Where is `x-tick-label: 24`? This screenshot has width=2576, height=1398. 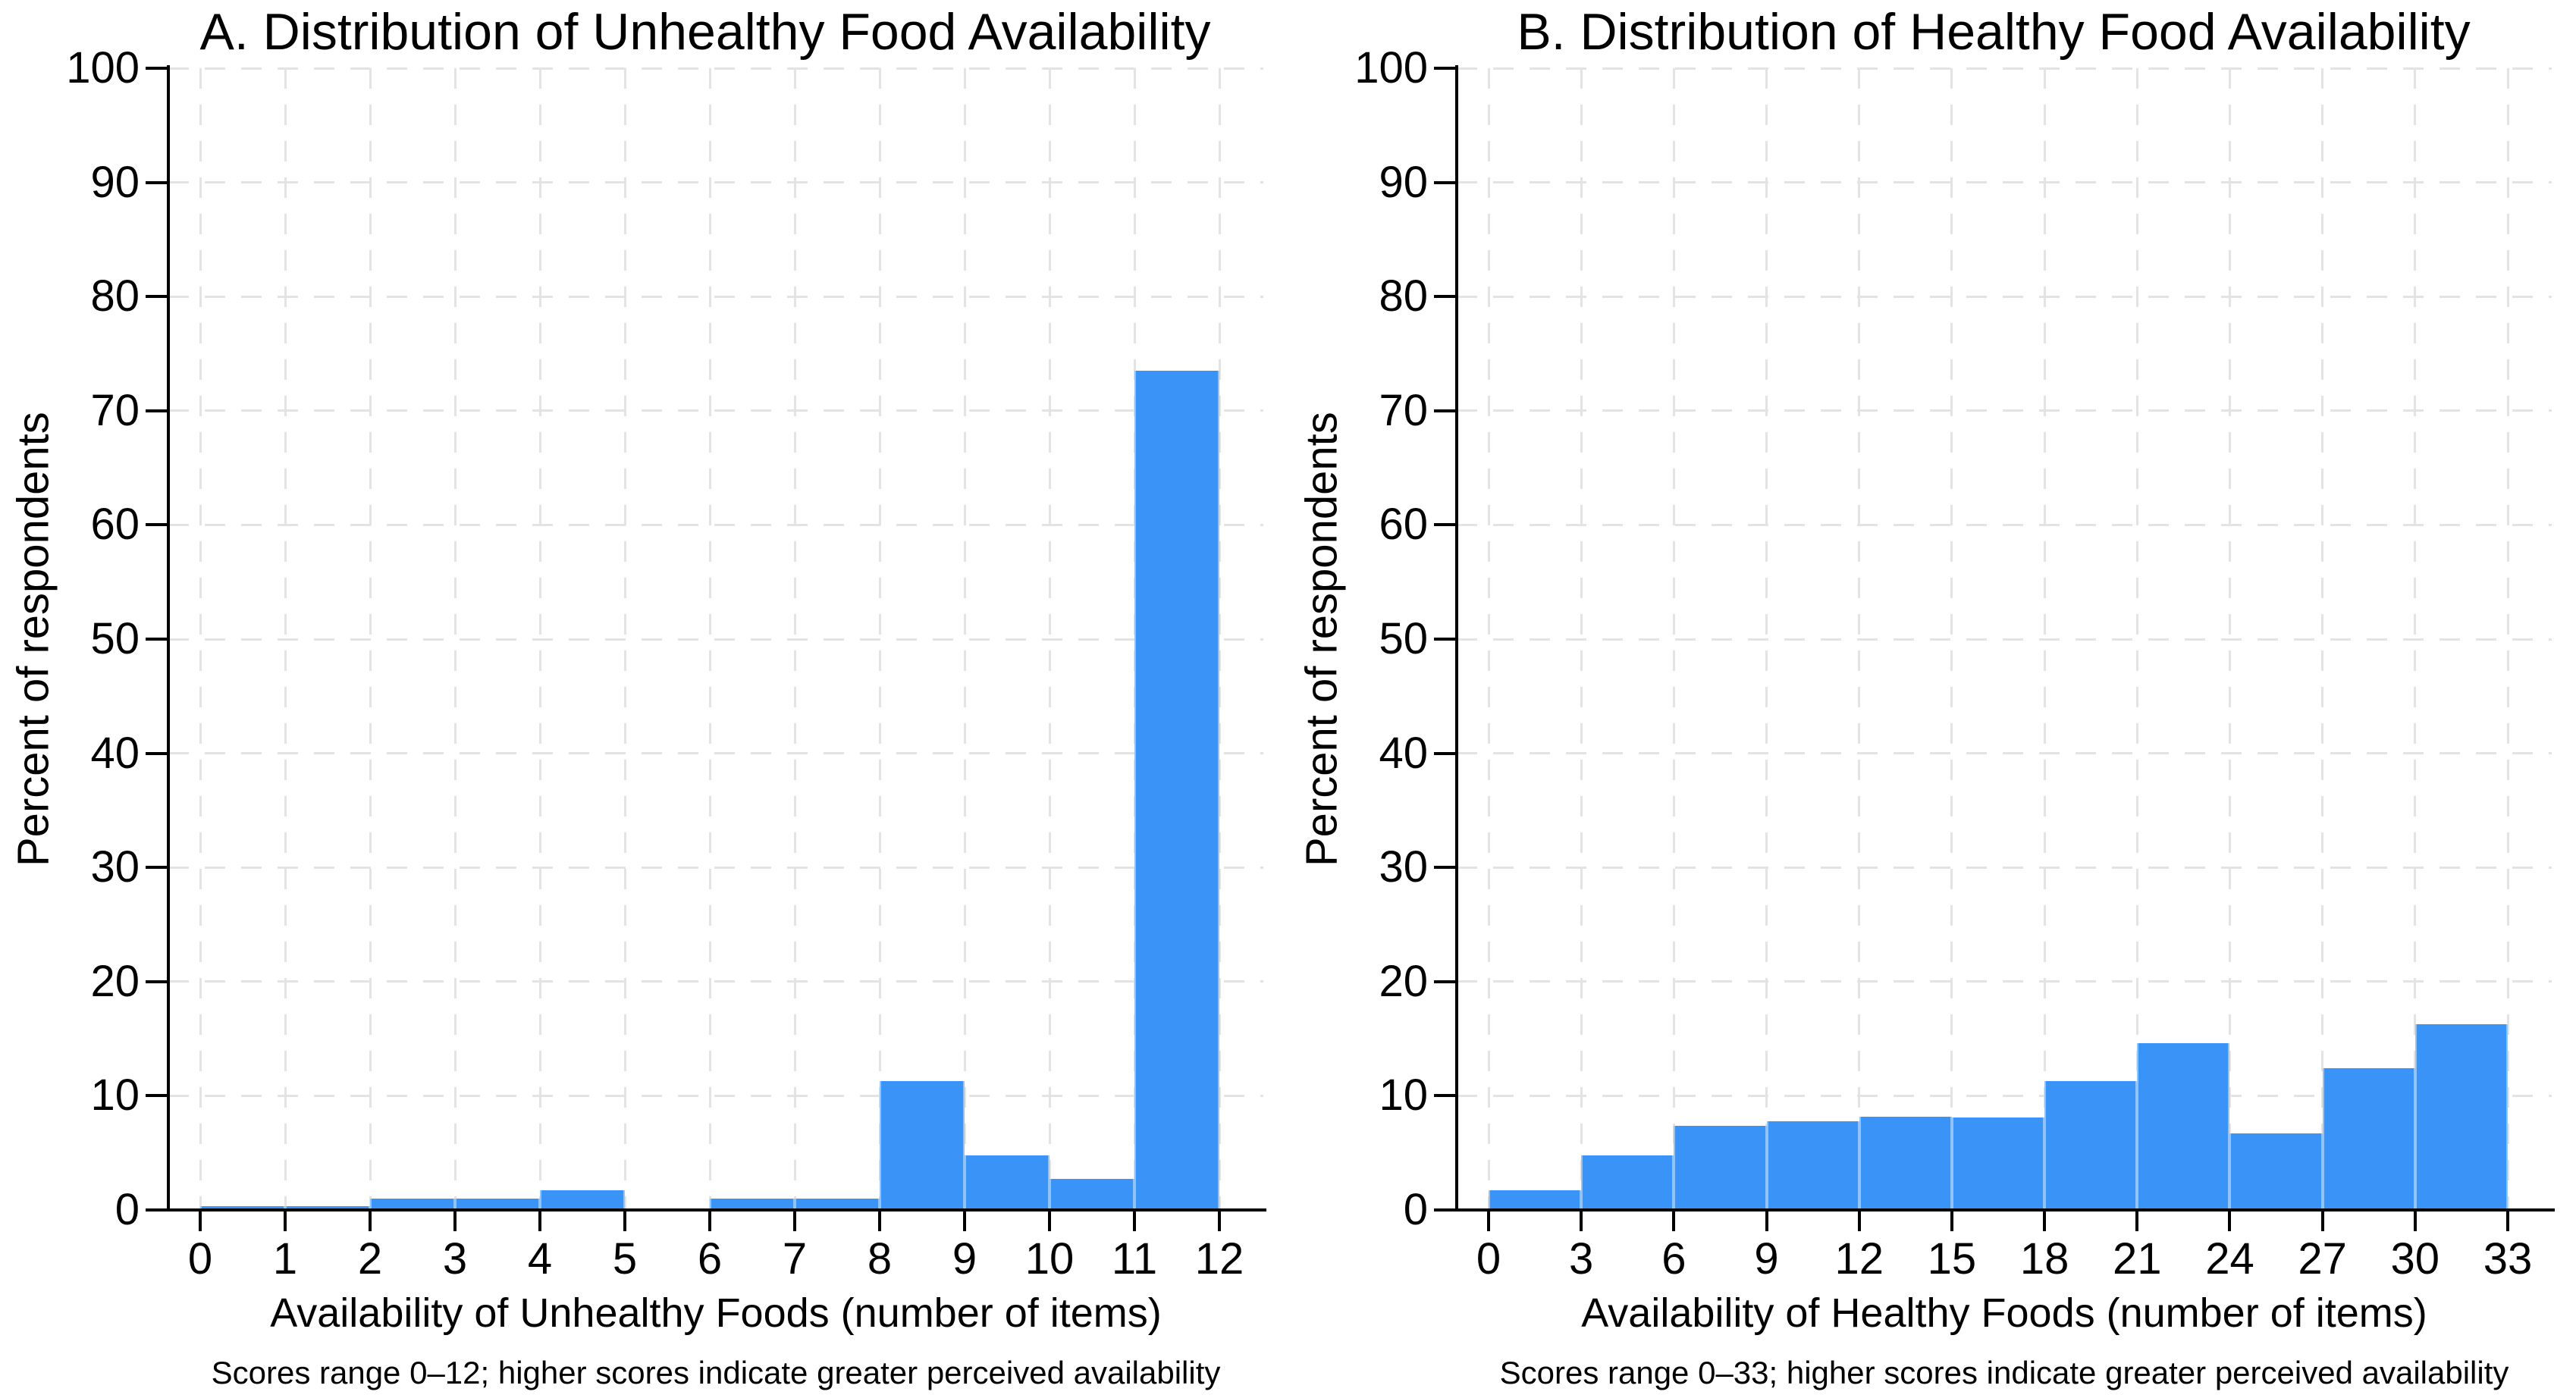
x-tick-label: 24 is located at coordinates (2229, 1259).